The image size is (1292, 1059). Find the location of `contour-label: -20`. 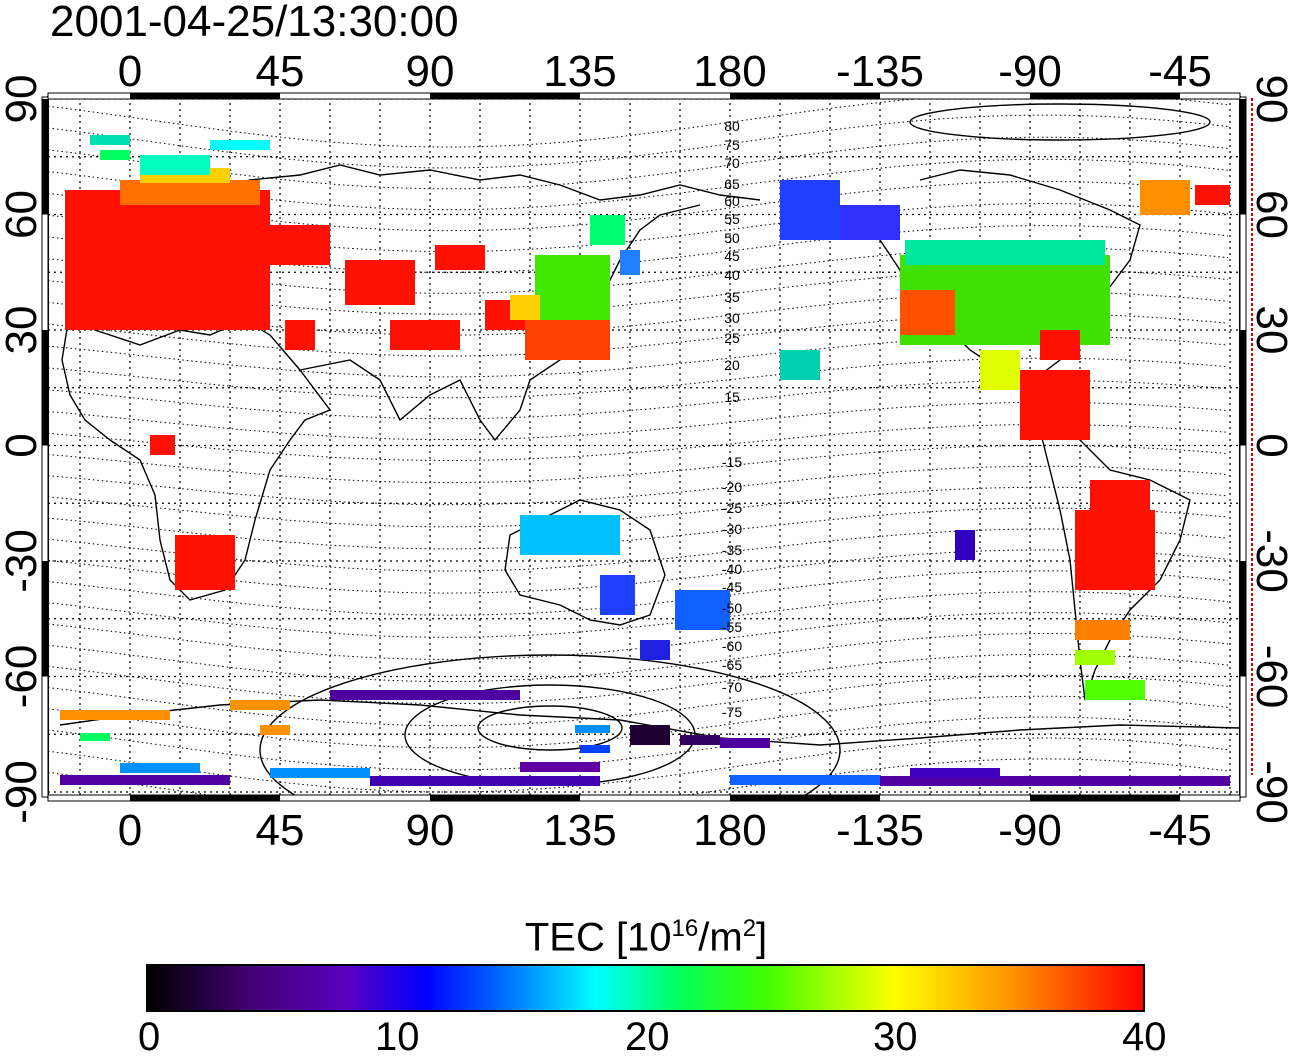

contour-label: -20 is located at coordinates (732, 487).